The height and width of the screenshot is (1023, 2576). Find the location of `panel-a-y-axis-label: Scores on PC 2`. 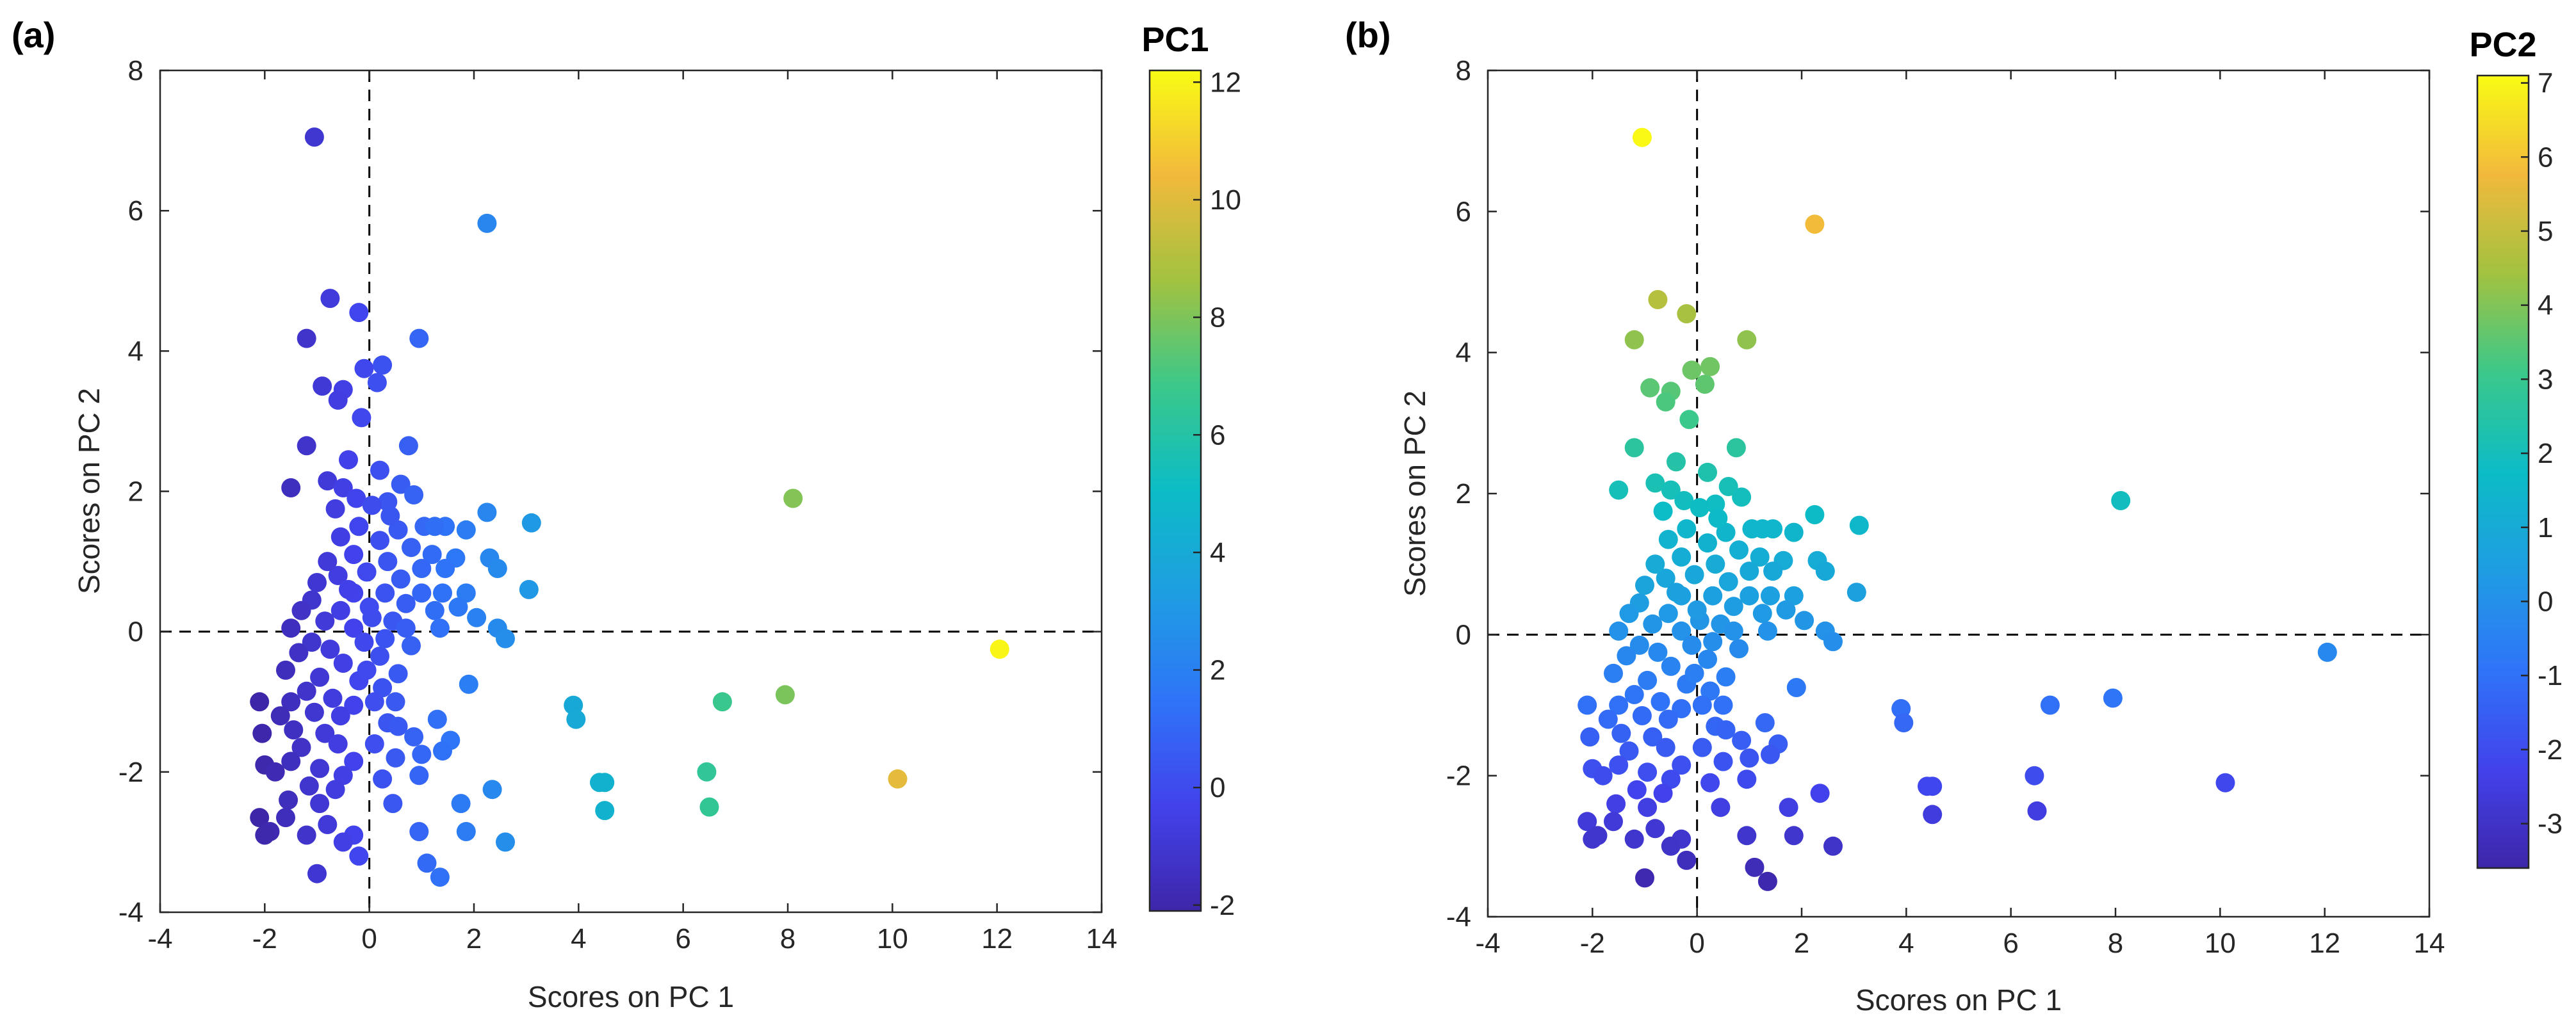

panel-a-y-axis-label: Scores on PC 2 is located at coordinates (89, 491).